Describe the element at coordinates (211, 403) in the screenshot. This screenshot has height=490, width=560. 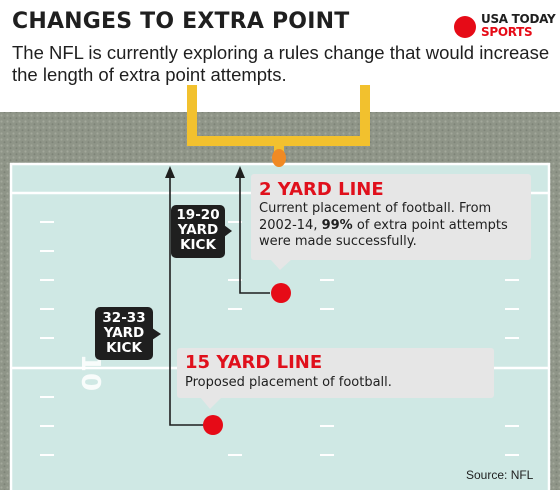
I see `callout-15-pointer` at that location.